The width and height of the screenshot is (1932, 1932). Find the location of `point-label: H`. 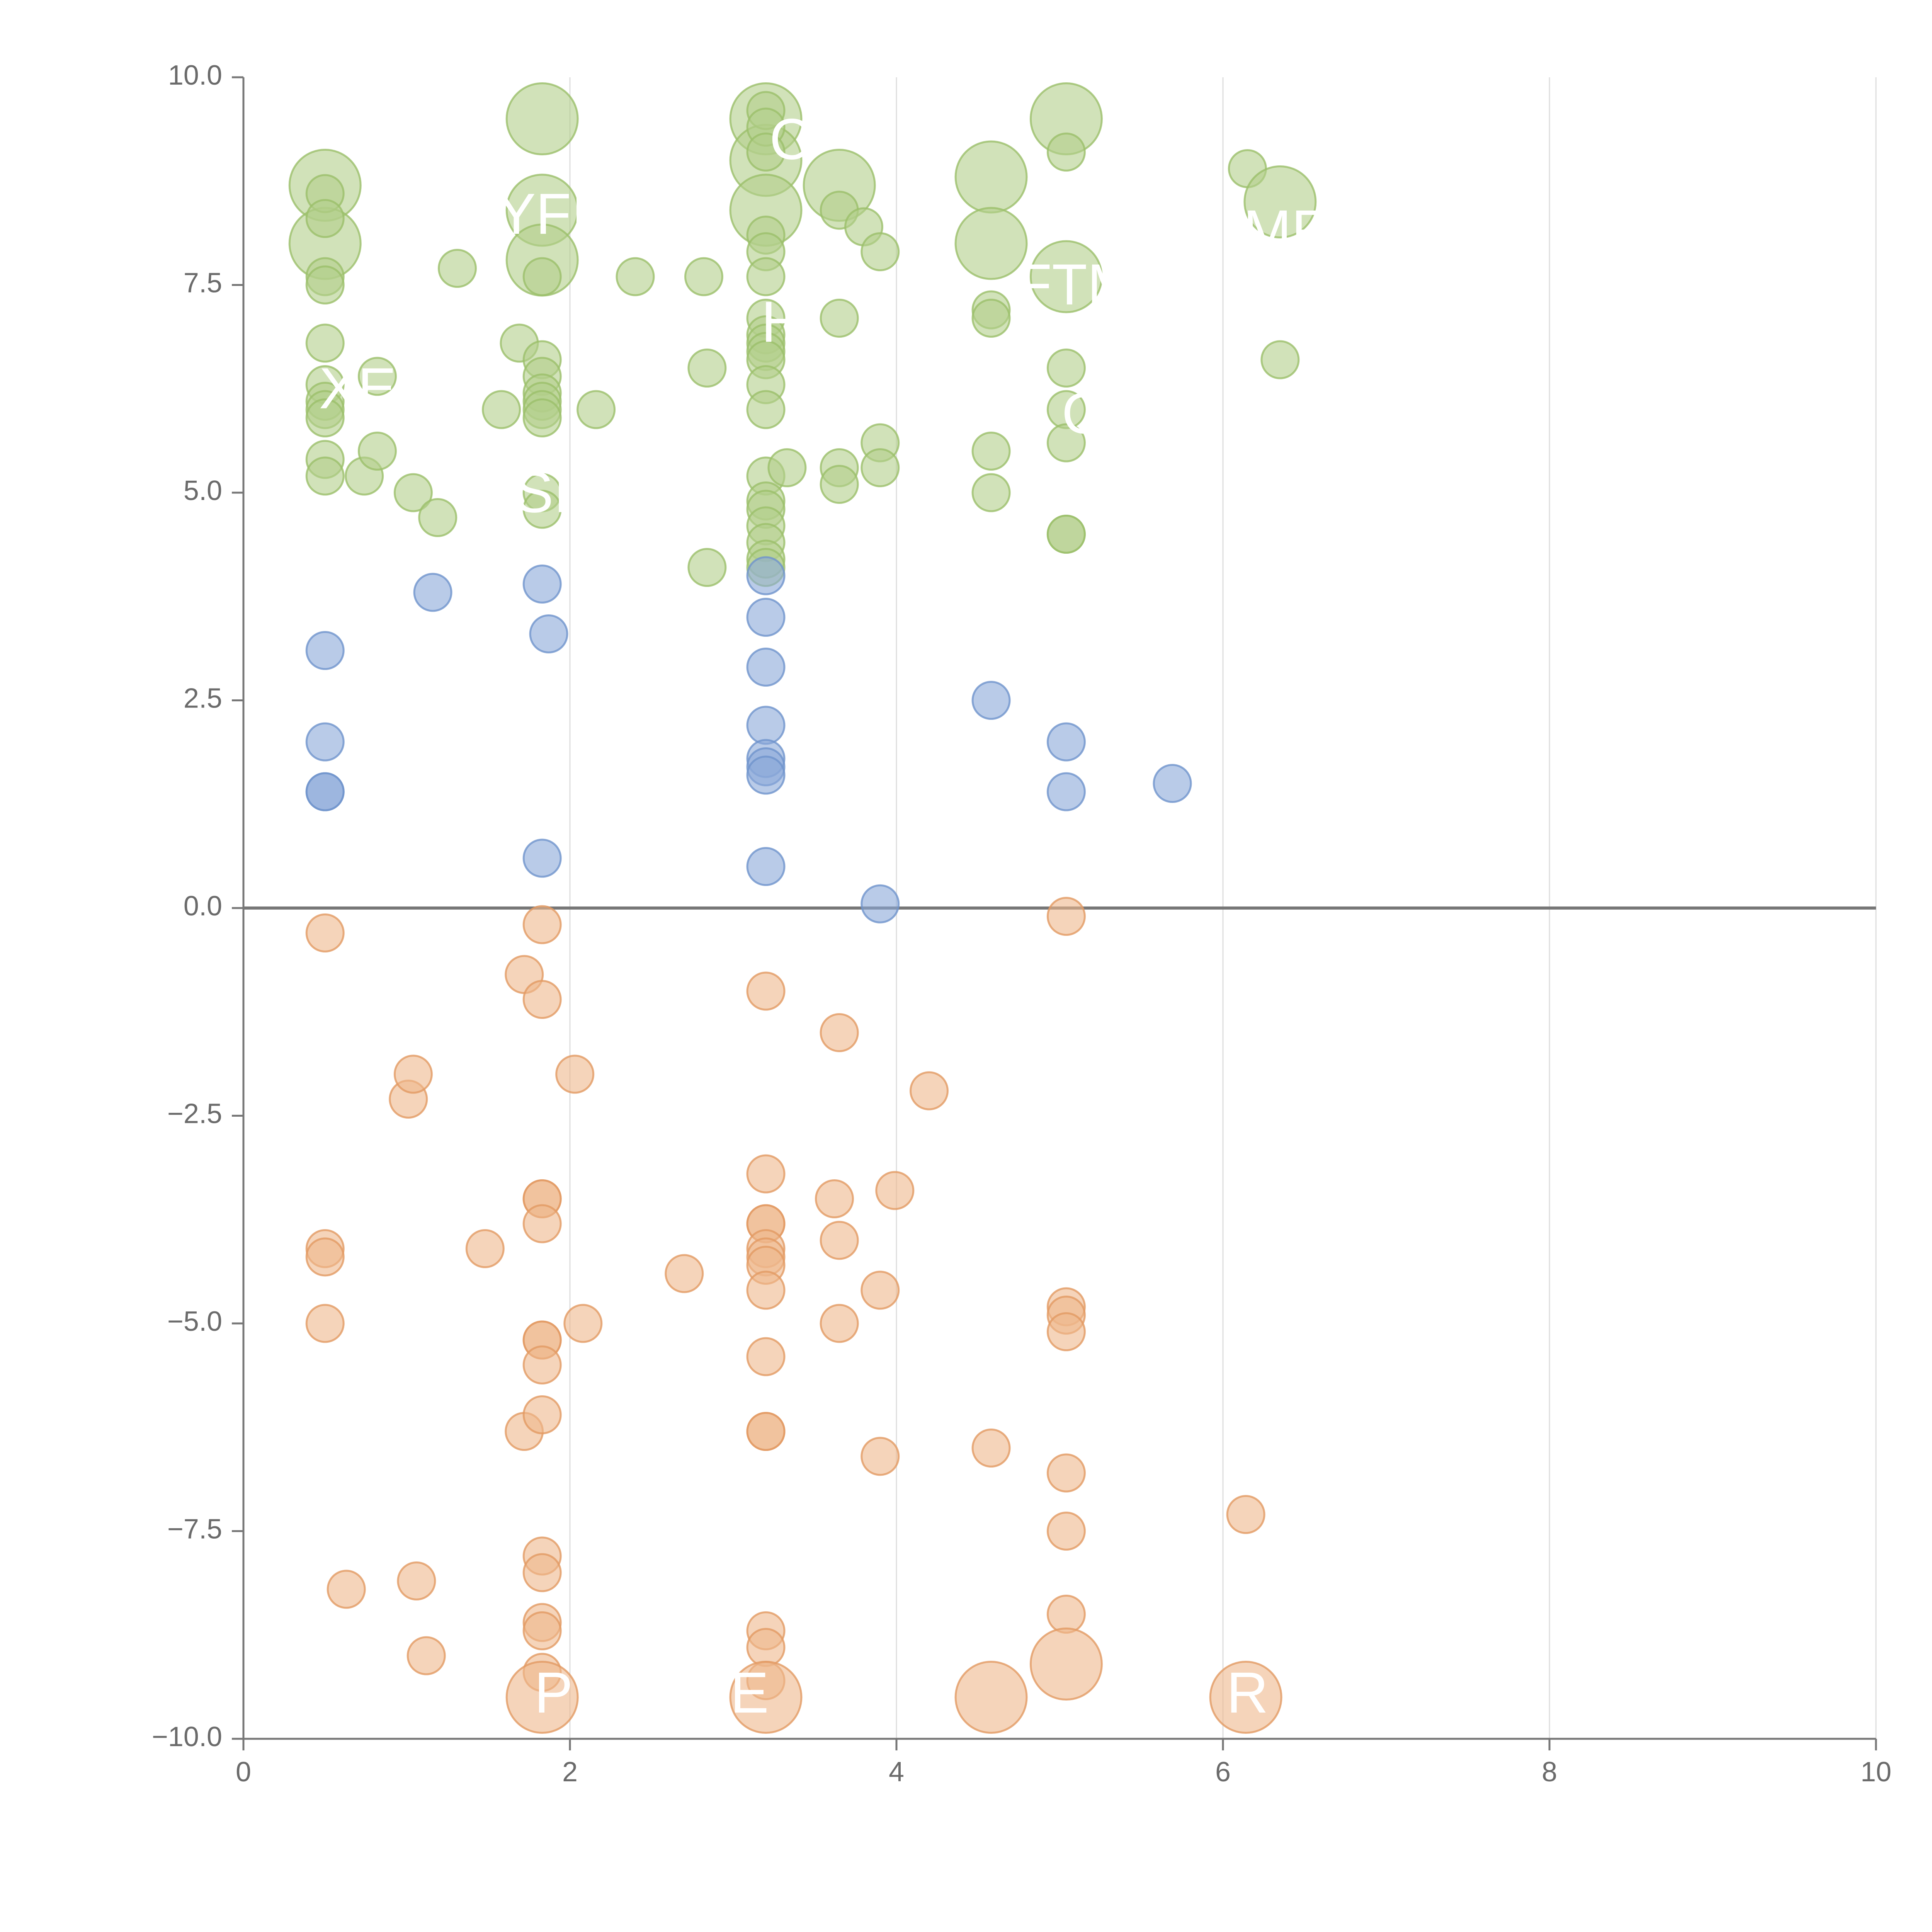

point-label: H is located at coordinates (782, 321).